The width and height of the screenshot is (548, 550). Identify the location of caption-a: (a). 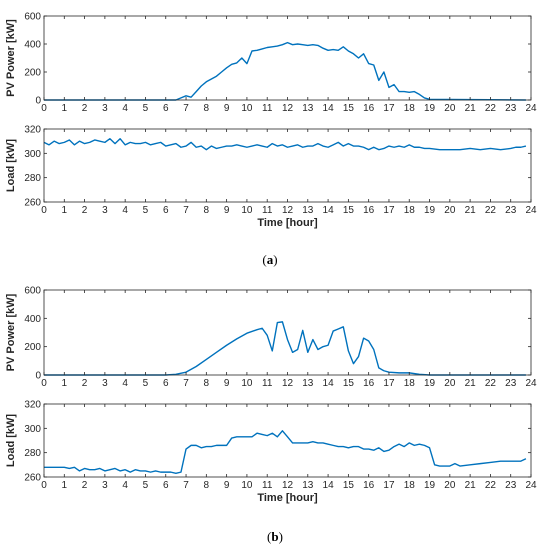
(269, 259).